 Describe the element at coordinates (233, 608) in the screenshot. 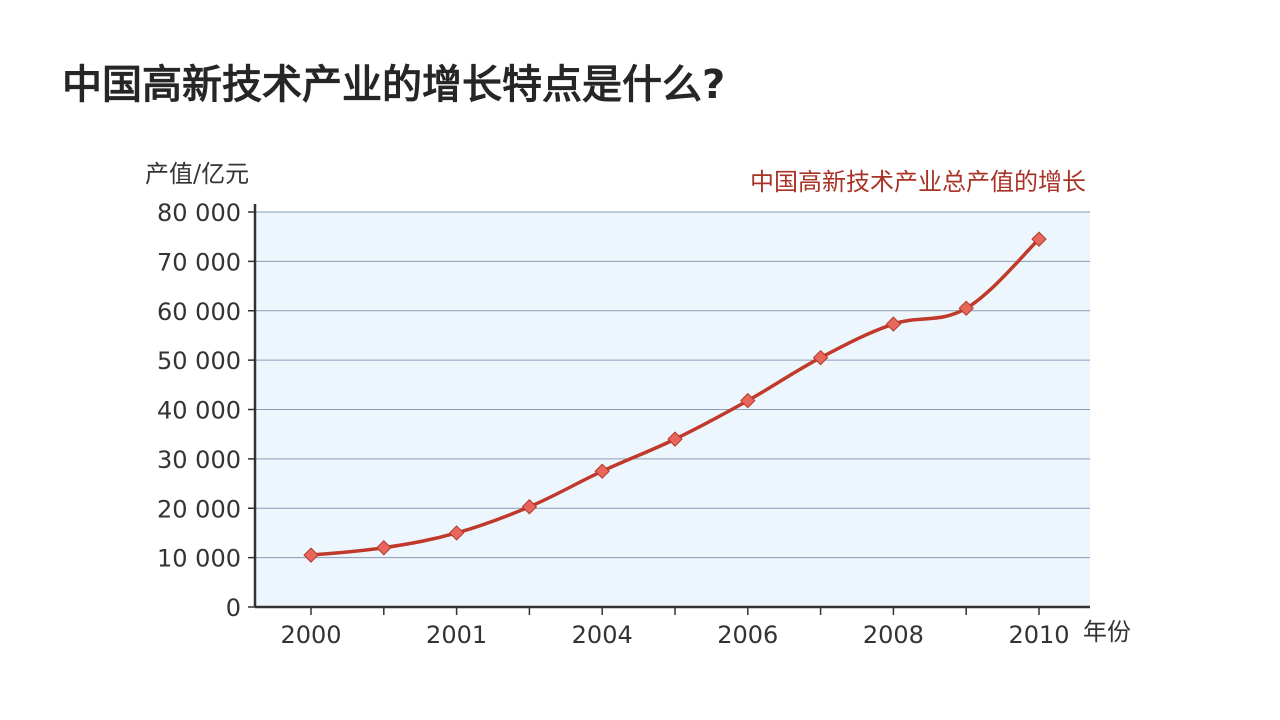

I see `y-tick-label: 0` at that location.